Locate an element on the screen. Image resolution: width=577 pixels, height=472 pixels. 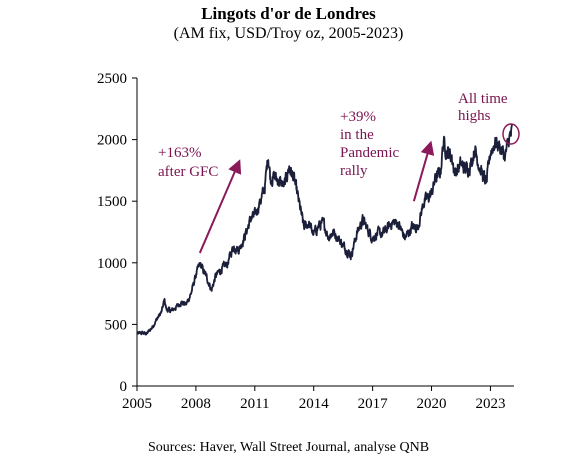
all-time-high-circle is located at coordinates (511, 134).